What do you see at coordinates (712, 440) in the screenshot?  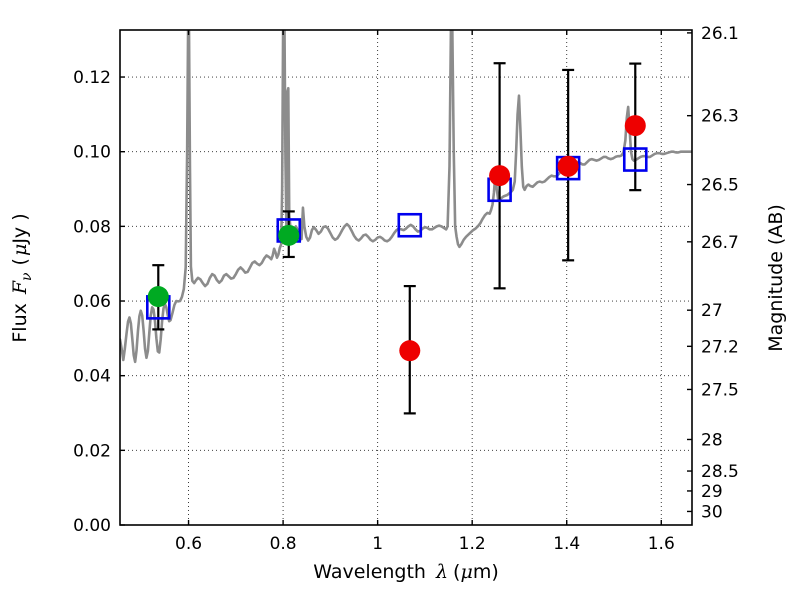 I see `y-tick-label-right: 28` at bounding box center [712, 440].